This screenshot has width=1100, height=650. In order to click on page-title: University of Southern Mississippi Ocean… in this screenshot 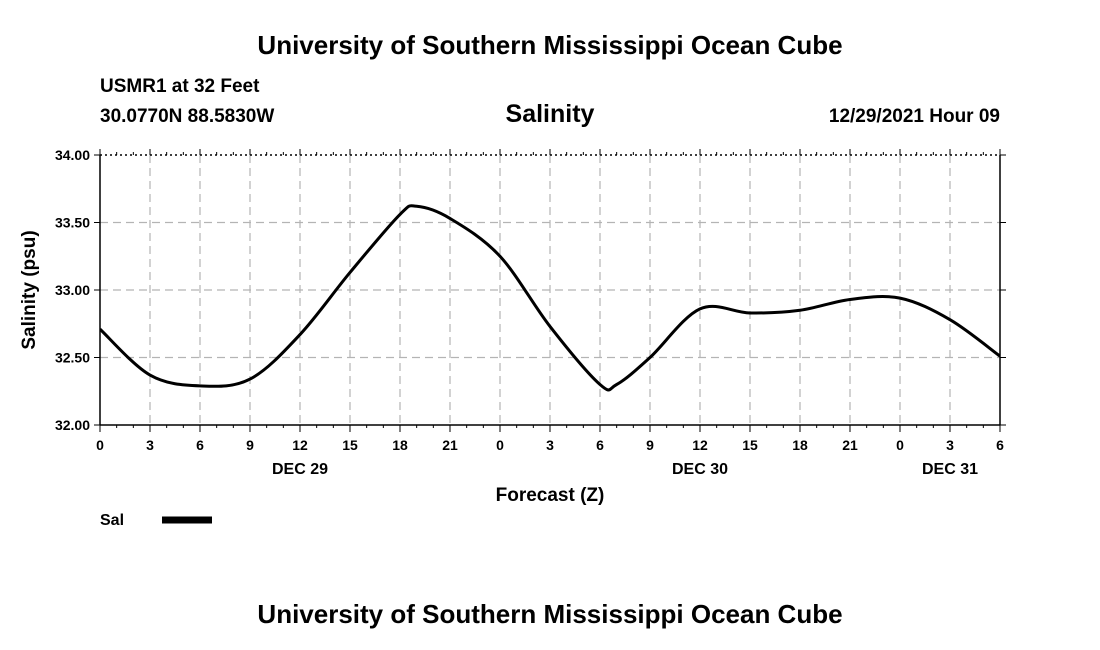, I will do `click(550, 45)`.